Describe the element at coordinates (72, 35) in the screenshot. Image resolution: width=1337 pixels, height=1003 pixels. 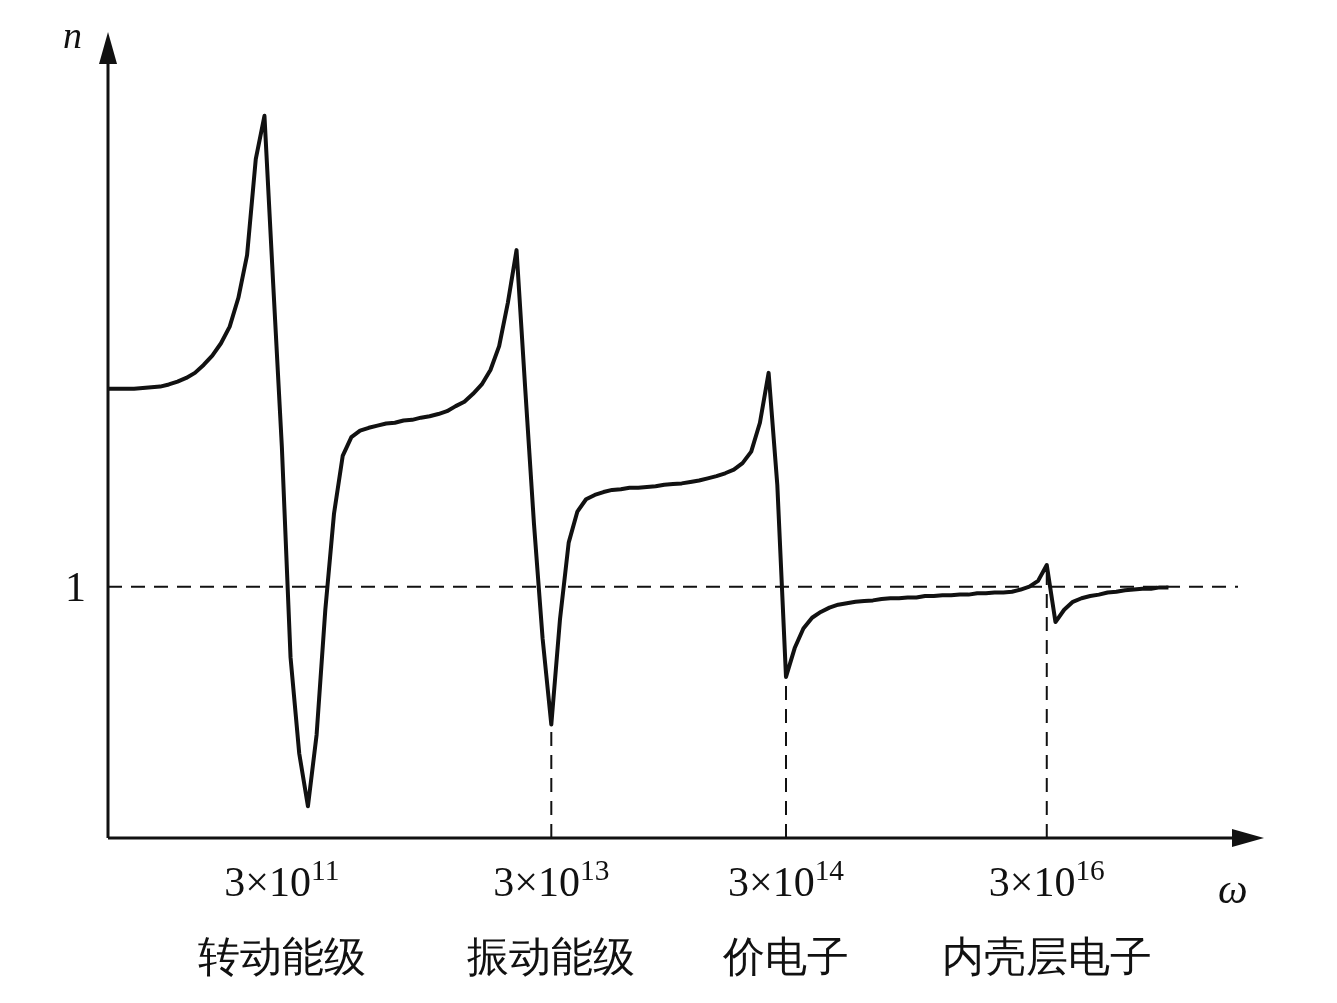
I see `y-axis-title: n` at that location.